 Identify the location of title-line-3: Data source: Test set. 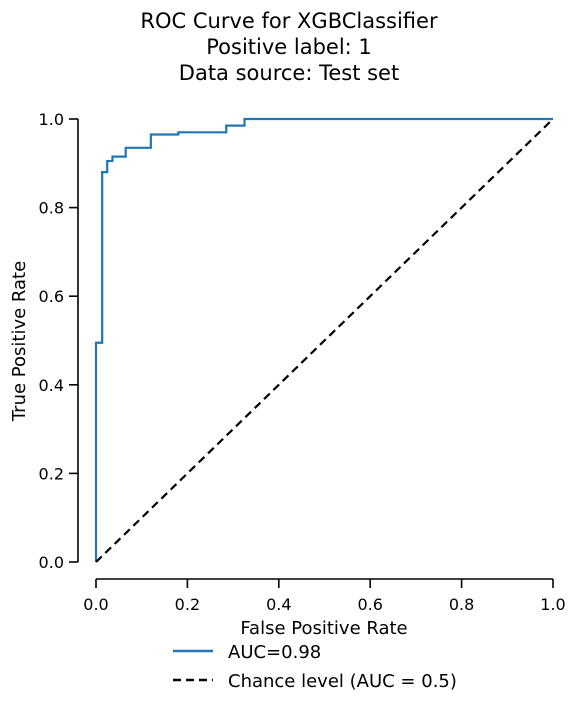
(289, 73).